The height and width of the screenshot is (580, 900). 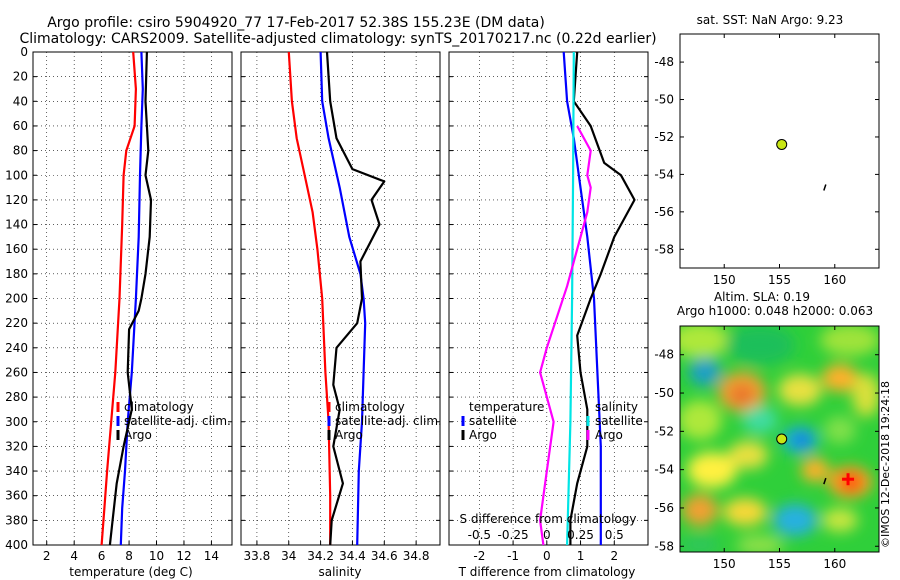 I want to click on s-difference-tick-label: -0.5, so click(x=479, y=535).